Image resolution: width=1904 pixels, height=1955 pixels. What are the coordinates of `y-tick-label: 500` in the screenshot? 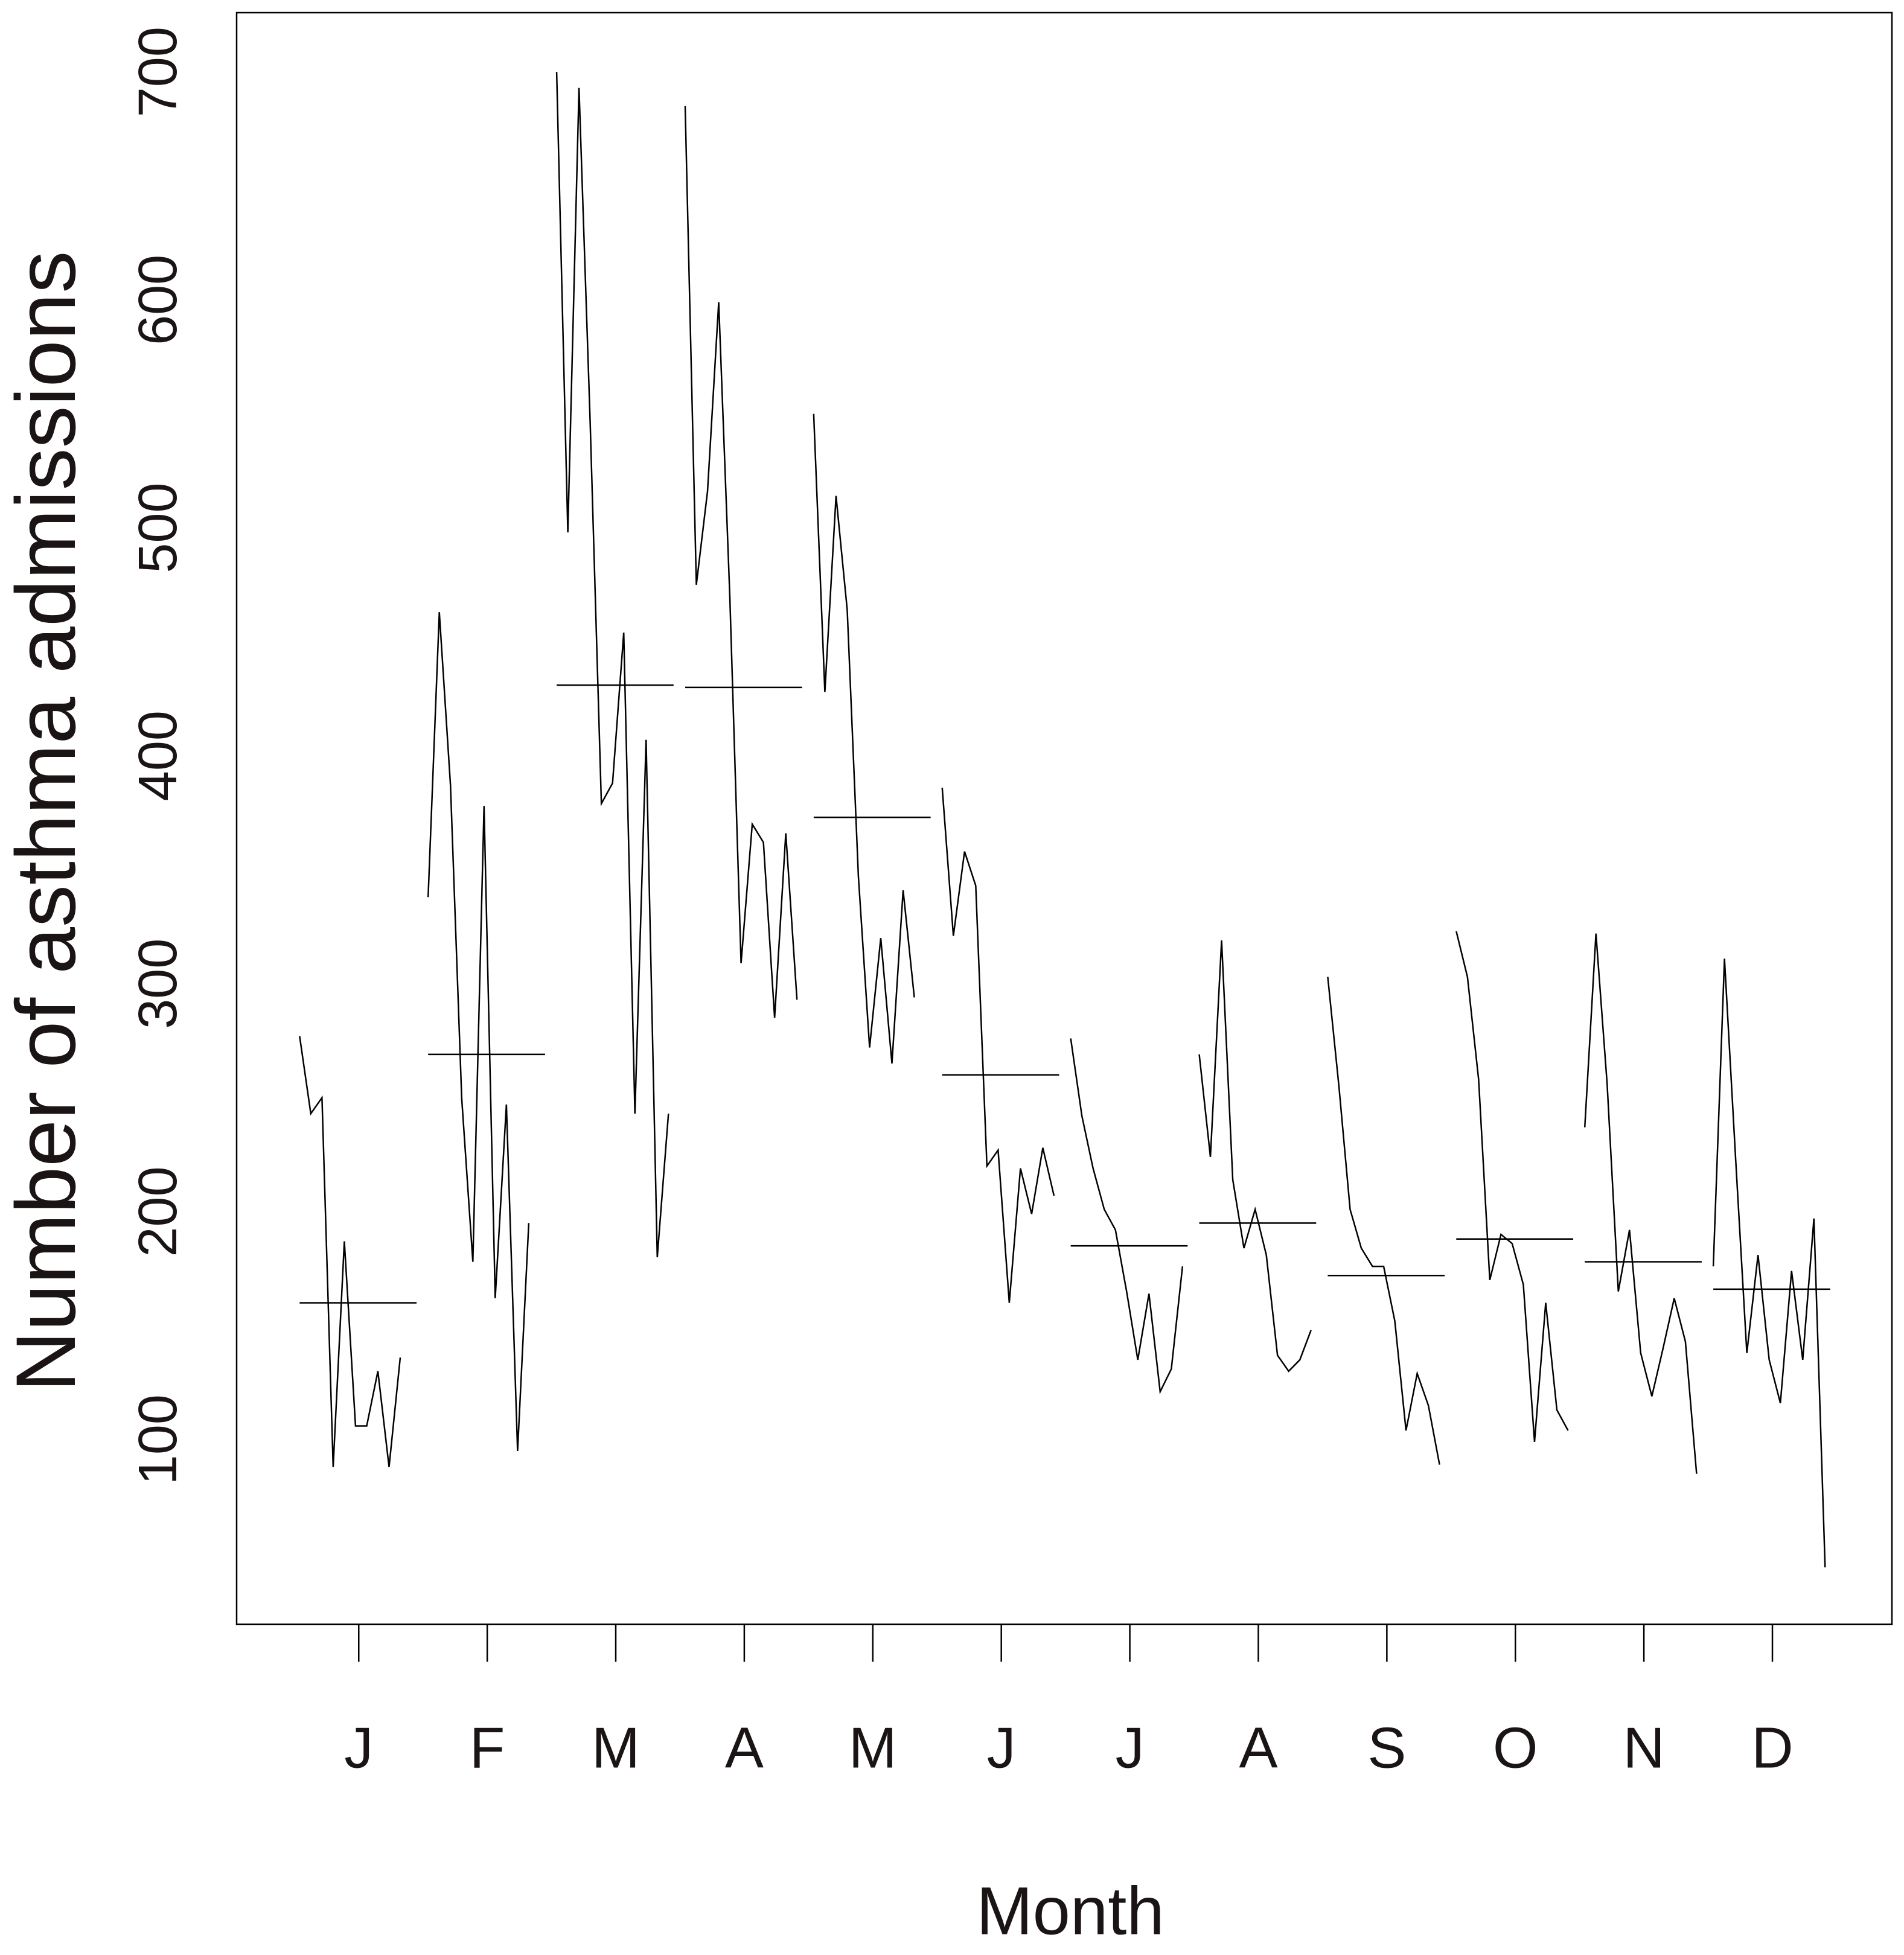 It's located at (158, 527).